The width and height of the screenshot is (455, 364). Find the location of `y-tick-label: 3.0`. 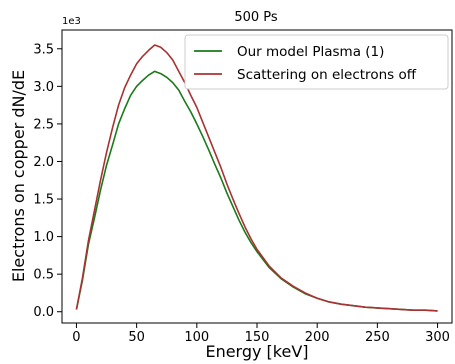

y-tick-label: 3.0 is located at coordinates (43, 87).